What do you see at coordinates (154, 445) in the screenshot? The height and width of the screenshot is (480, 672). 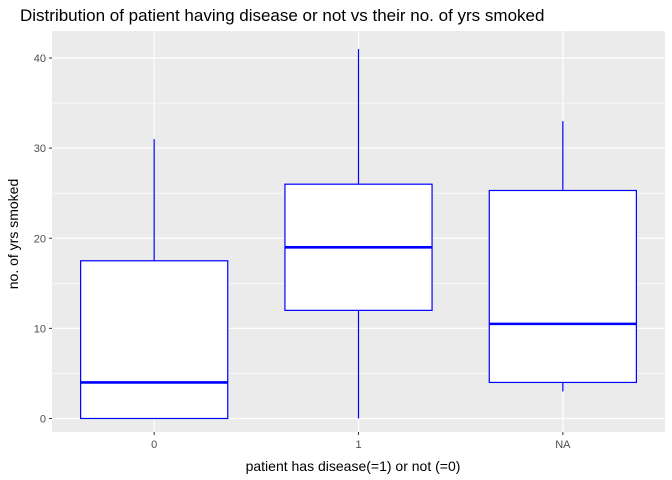 I see `x-tick-label: 0` at bounding box center [154, 445].